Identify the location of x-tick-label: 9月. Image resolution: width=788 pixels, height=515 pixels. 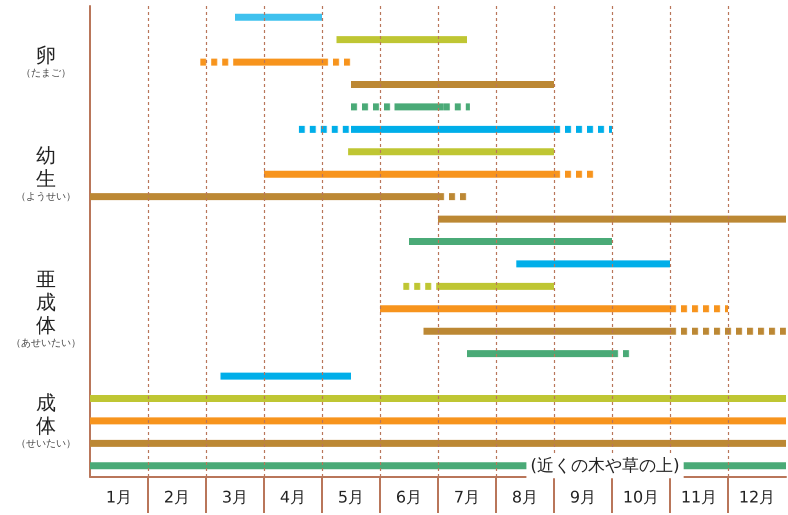
(583, 497).